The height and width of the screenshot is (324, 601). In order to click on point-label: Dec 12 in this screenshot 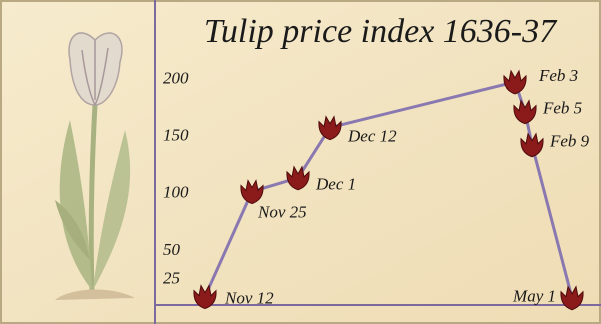, I will do `click(372, 136)`.